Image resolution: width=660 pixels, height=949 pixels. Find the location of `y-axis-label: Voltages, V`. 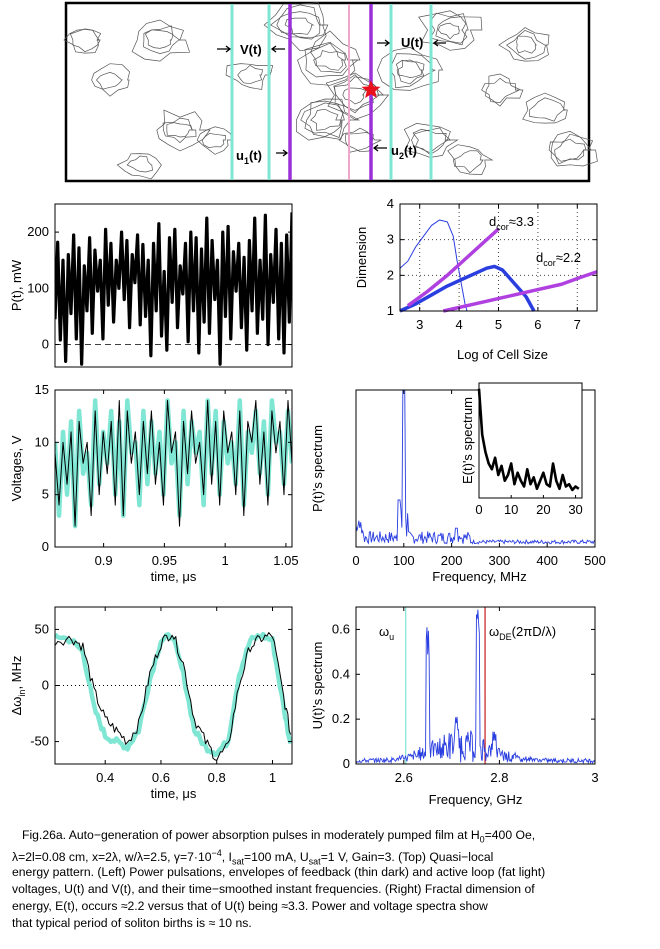

y-axis-label: Voltages, V is located at coordinates (16, 468).